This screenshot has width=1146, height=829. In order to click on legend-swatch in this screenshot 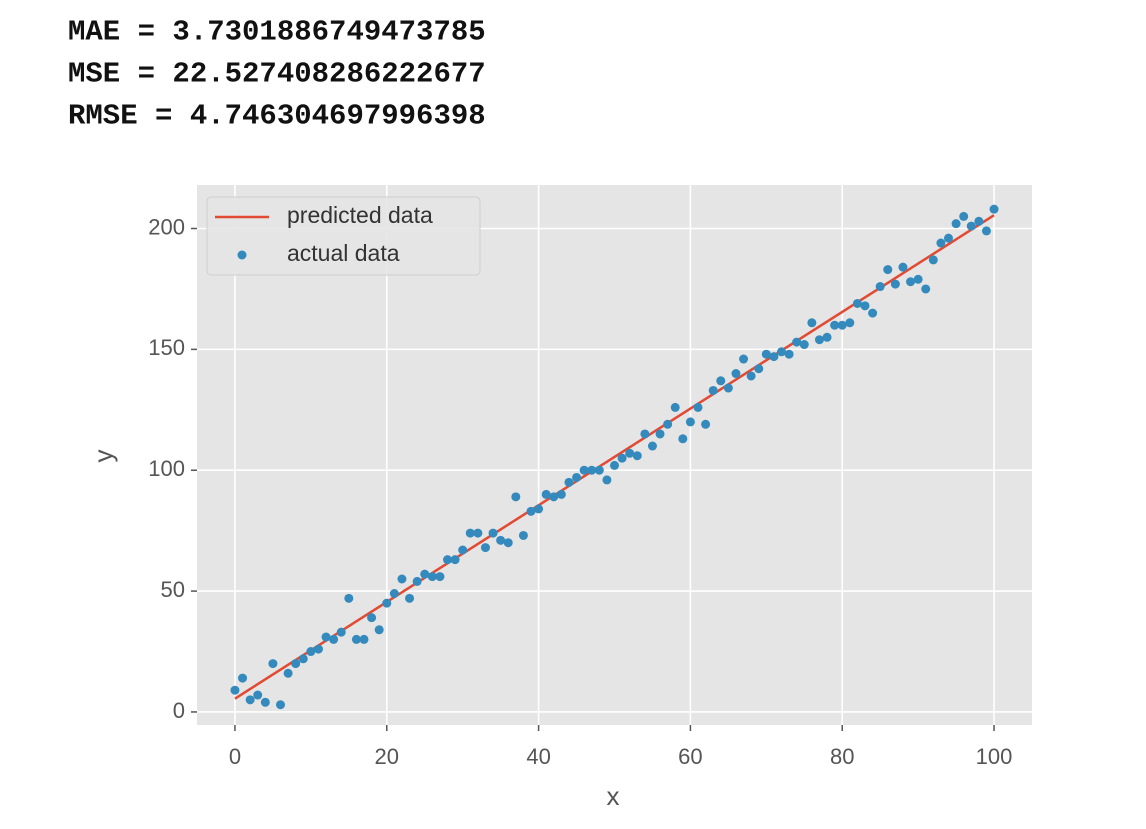, I will do `click(242, 255)`.